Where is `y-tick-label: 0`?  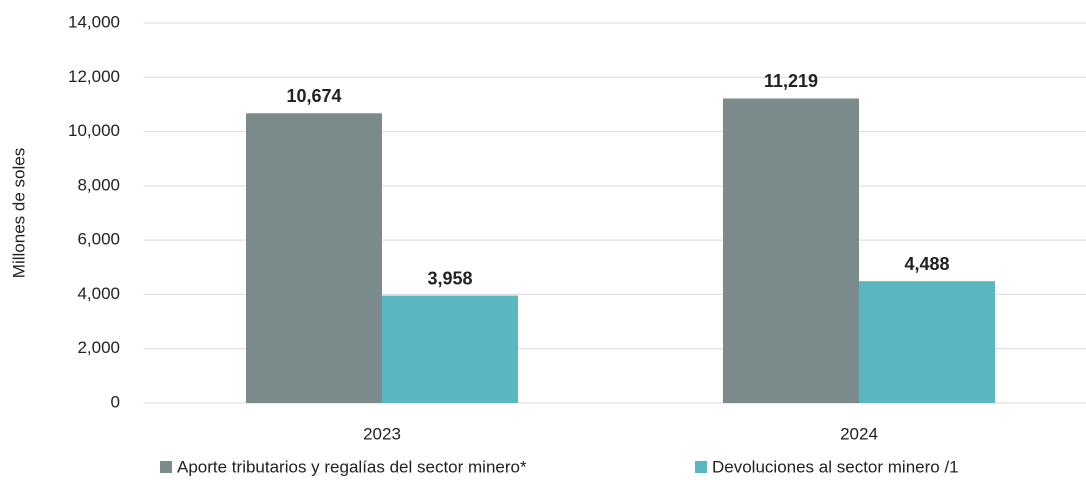
y-tick-label: 0 is located at coordinates (115, 401).